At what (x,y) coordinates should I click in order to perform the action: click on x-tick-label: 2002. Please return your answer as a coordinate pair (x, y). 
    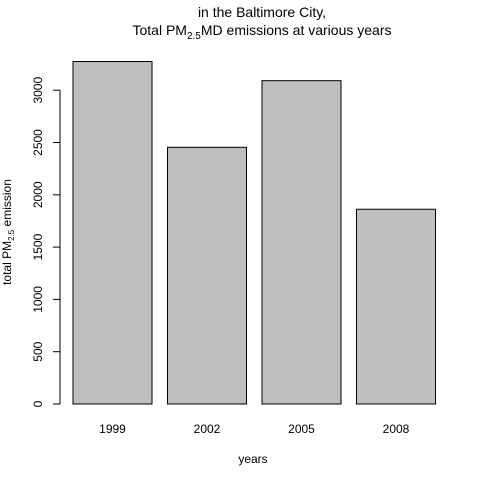
    Looking at the image, I should click on (207, 429).